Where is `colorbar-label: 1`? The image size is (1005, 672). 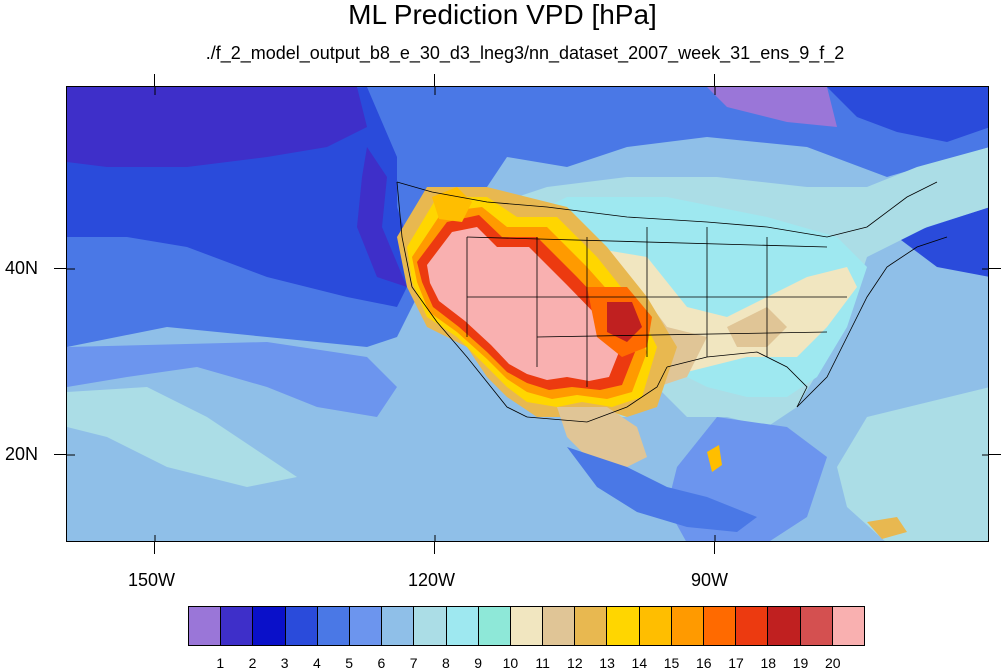 colorbar-label: 1 is located at coordinates (220, 663).